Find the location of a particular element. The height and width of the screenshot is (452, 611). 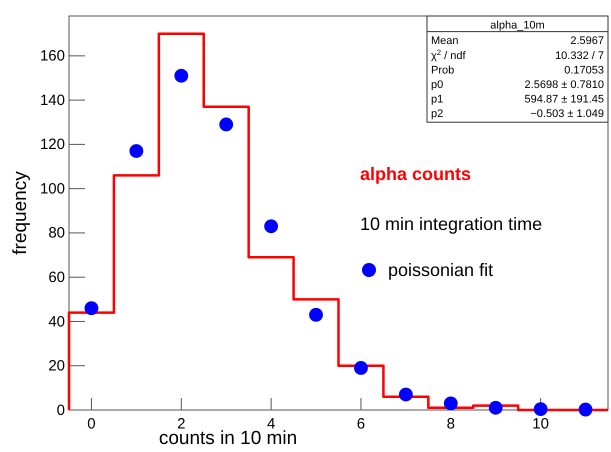

legend-label: poissonian fit is located at coordinates (441, 270).